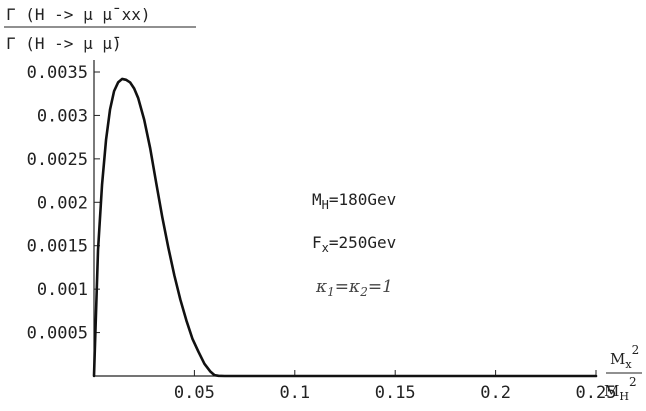 The image size is (646, 411). I want to click on x-axis-label-denominator: MH2, so click(620, 389).